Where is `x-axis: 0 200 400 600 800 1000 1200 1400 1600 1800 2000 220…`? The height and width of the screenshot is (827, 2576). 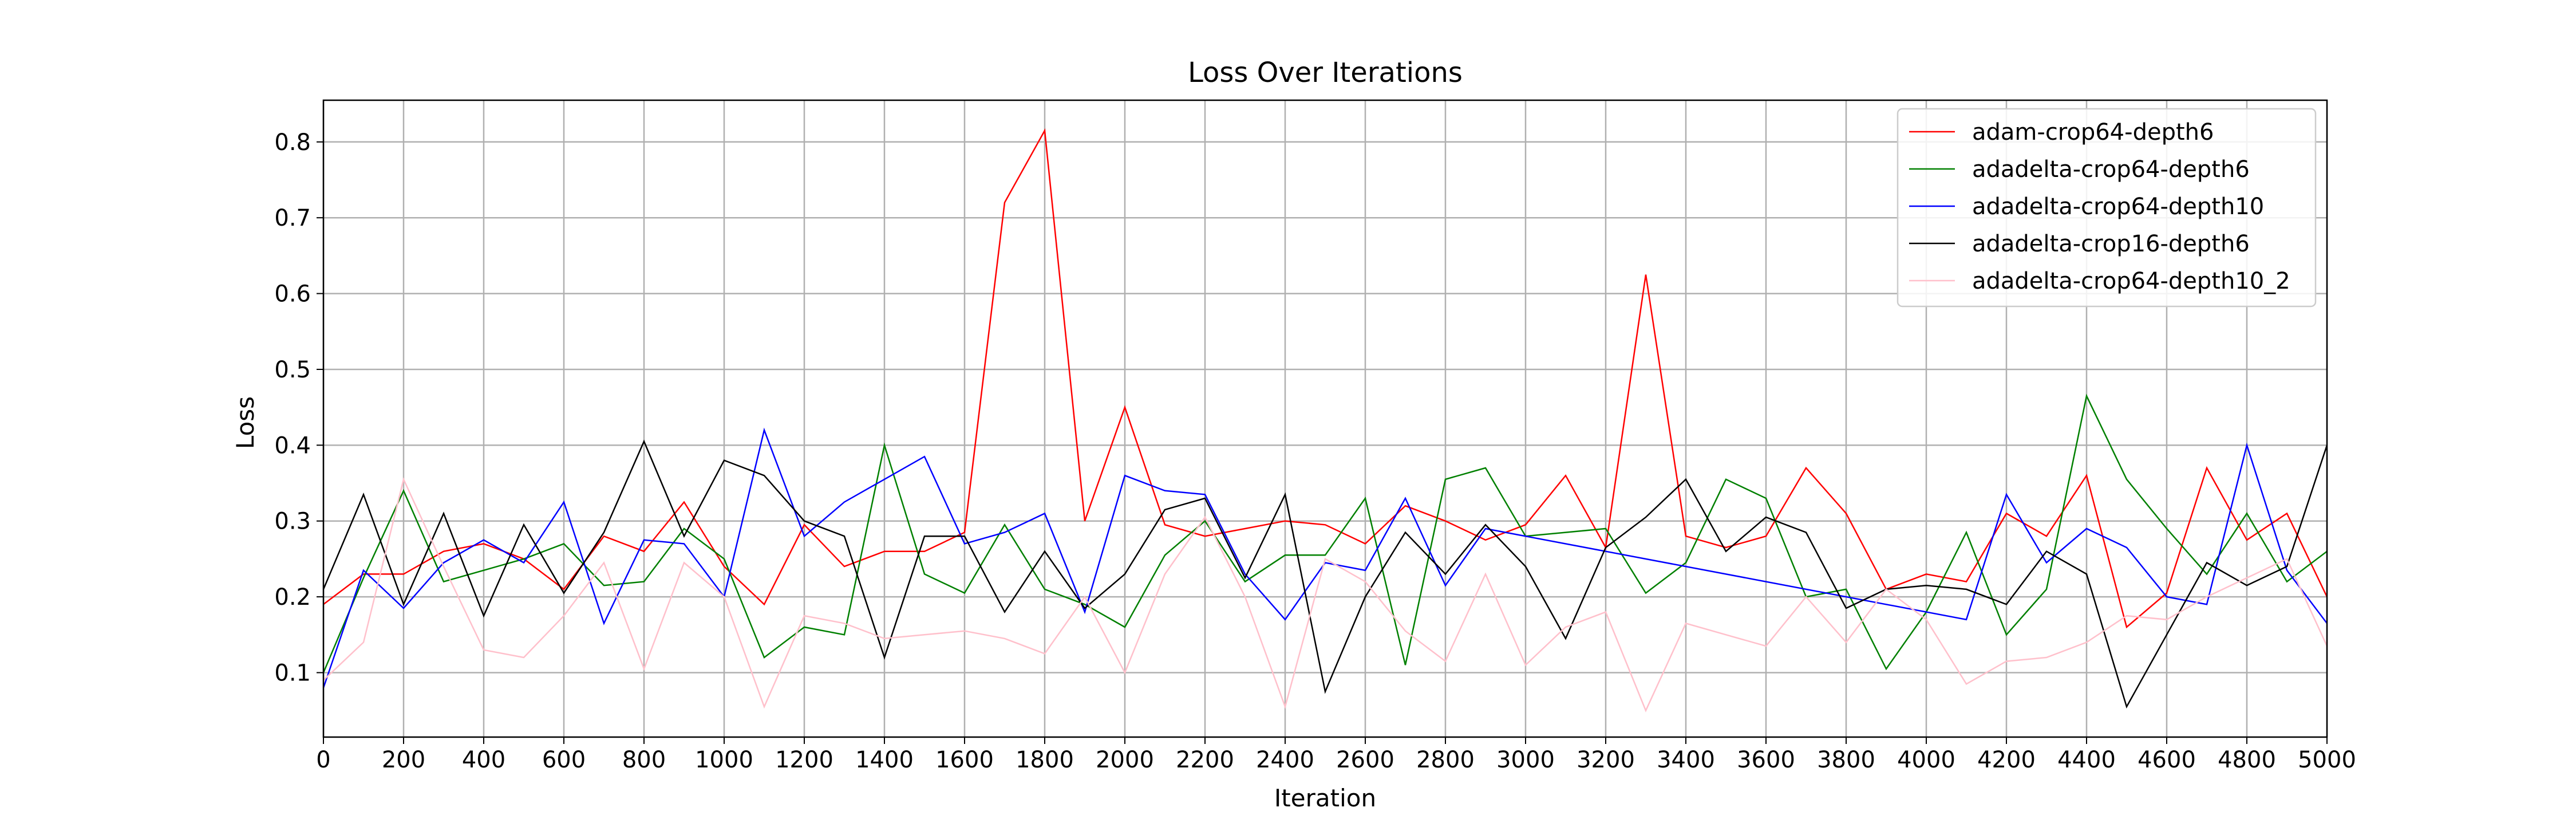
x-axis: 0 200 400 600 800 1000 1200 1400 1600 1800 2000 220… is located at coordinates (1336, 755).